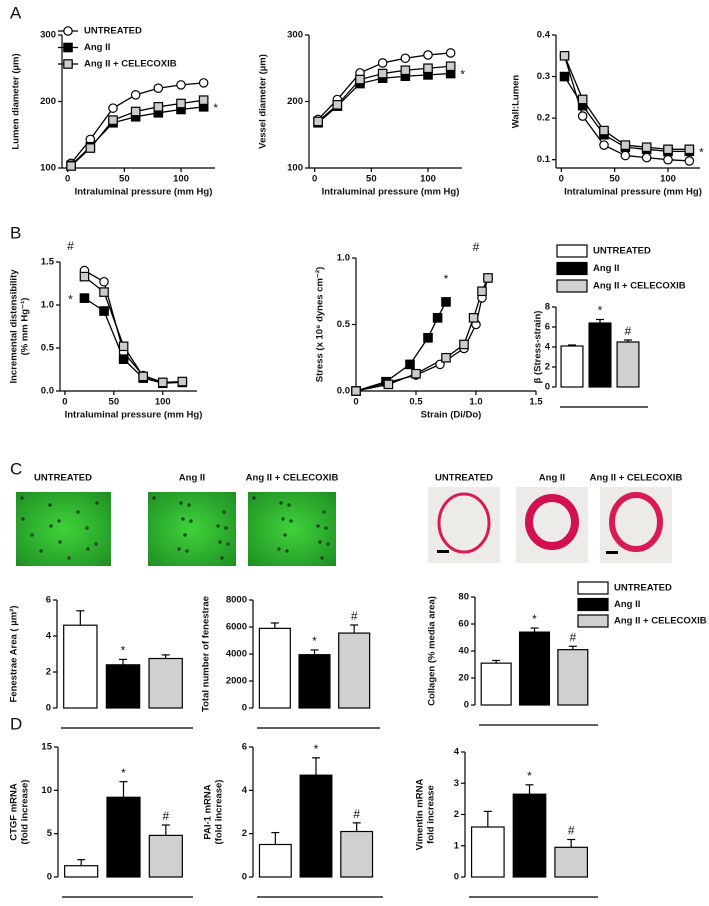 Image resolution: width=709 pixels, height=906 pixels. Describe the element at coordinates (130, 64) in the screenshot. I see `legend-label: Ang II + CELECOXIB` at that location.